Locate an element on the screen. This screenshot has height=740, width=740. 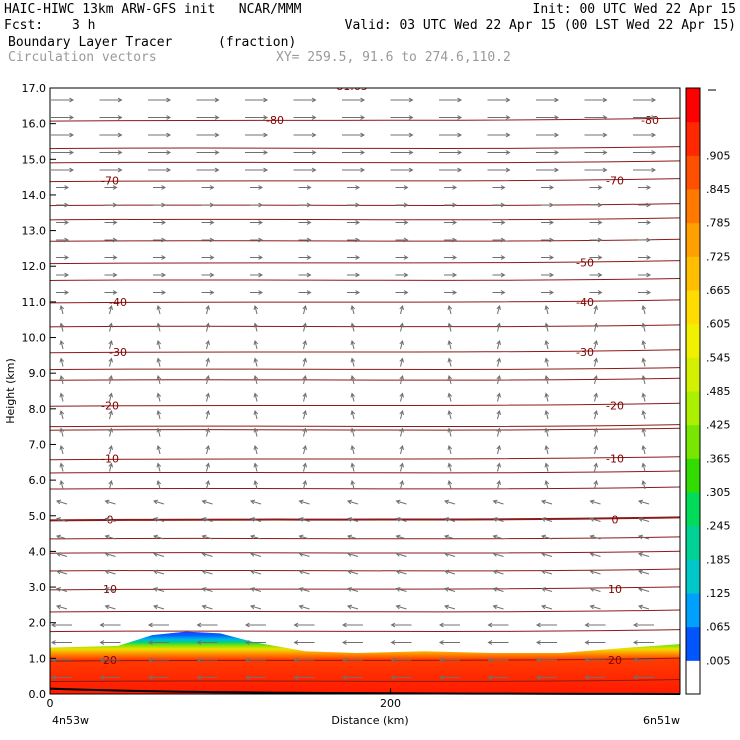
x-end-label: 6n51w is located at coordinates (661, 720).